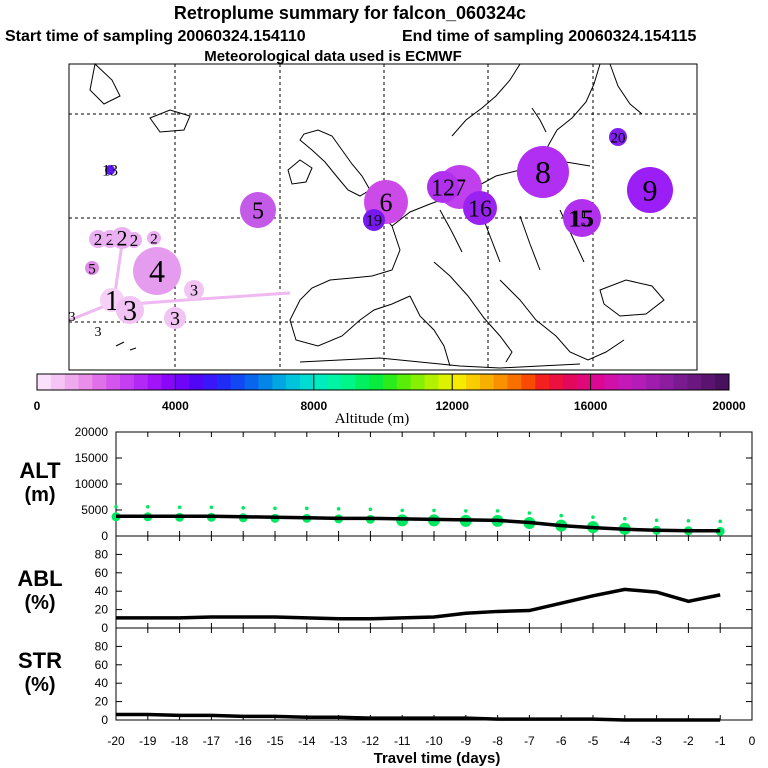 The width and height of the screenshot is (768, 768). I want to click on cluster-marker: 12, so click(443, 187).